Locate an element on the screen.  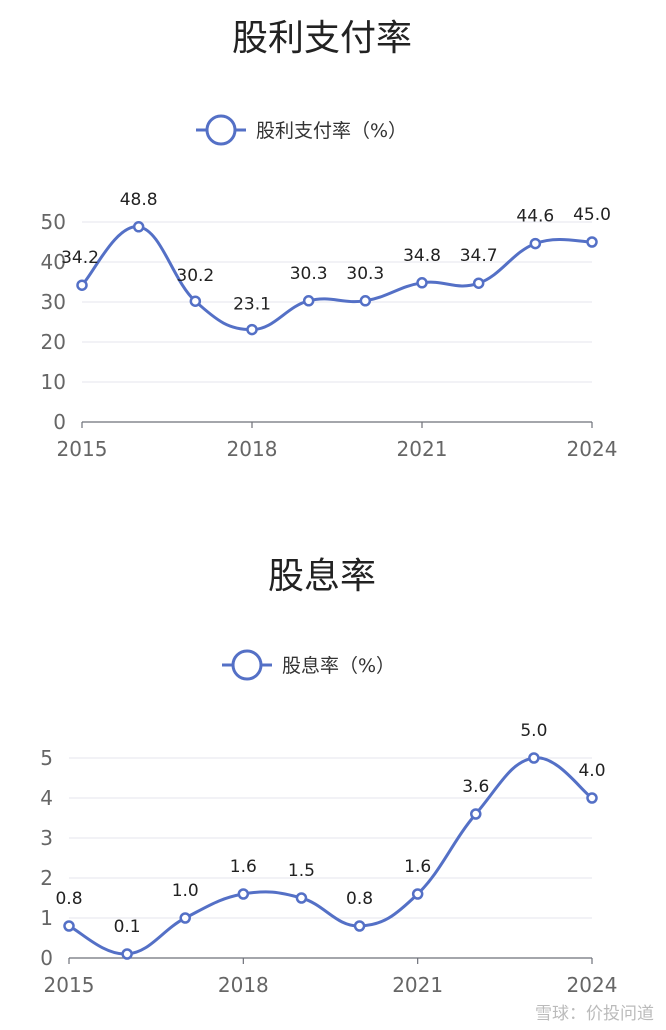
y-tick-label: 20 is located at coordinates (53, 342).